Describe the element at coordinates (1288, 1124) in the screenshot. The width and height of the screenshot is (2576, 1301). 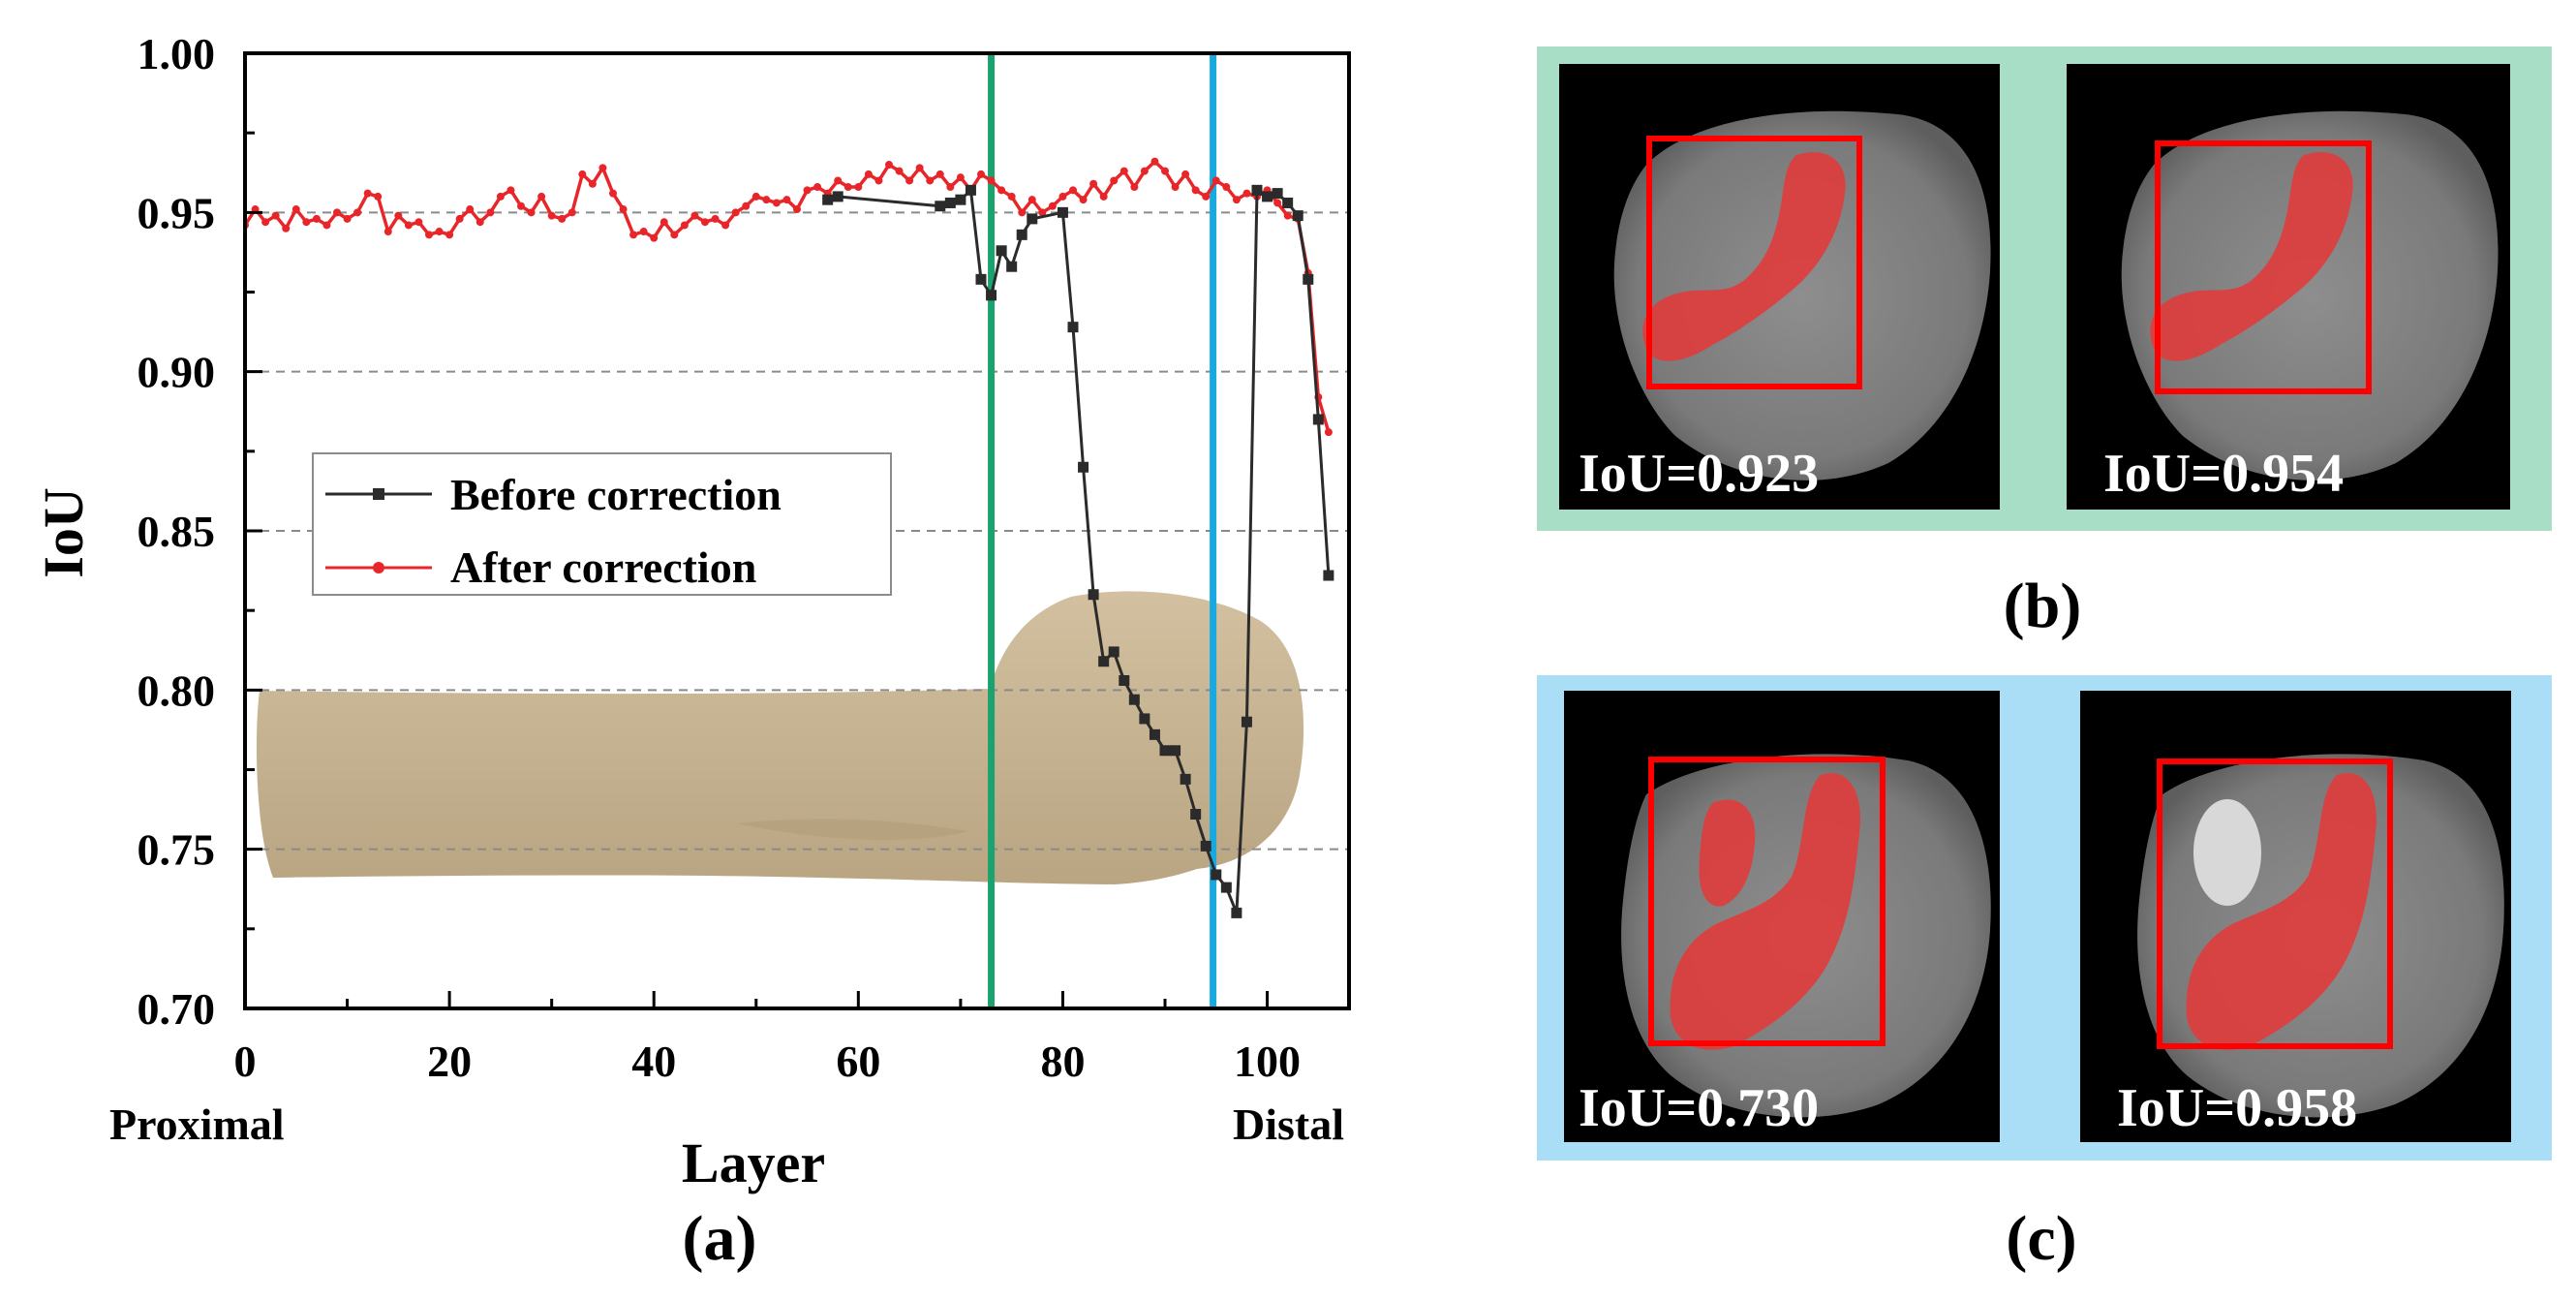
I see `x-end-label-distal: Distal` at that location.